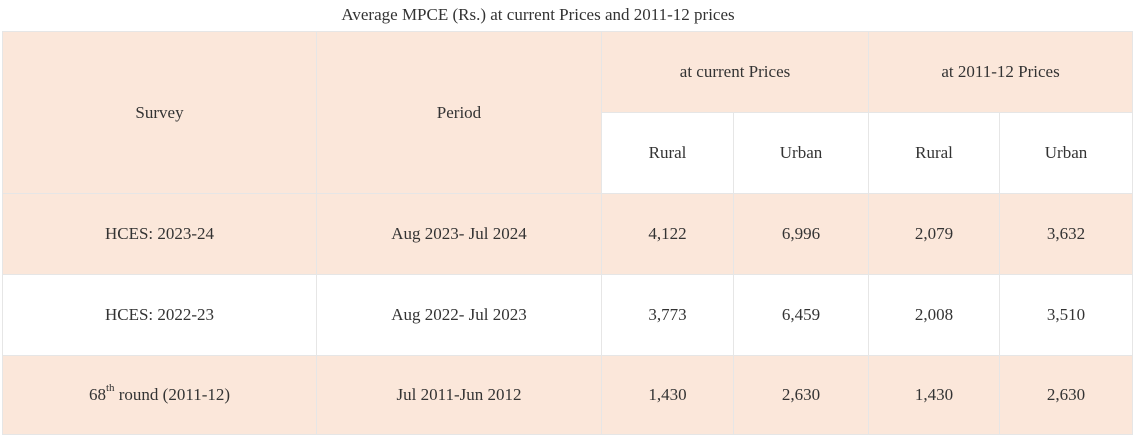 The height and width of the screenshot is (435, 1134). I want to click on current-rural-cell: 3,773, so click(667, 315).